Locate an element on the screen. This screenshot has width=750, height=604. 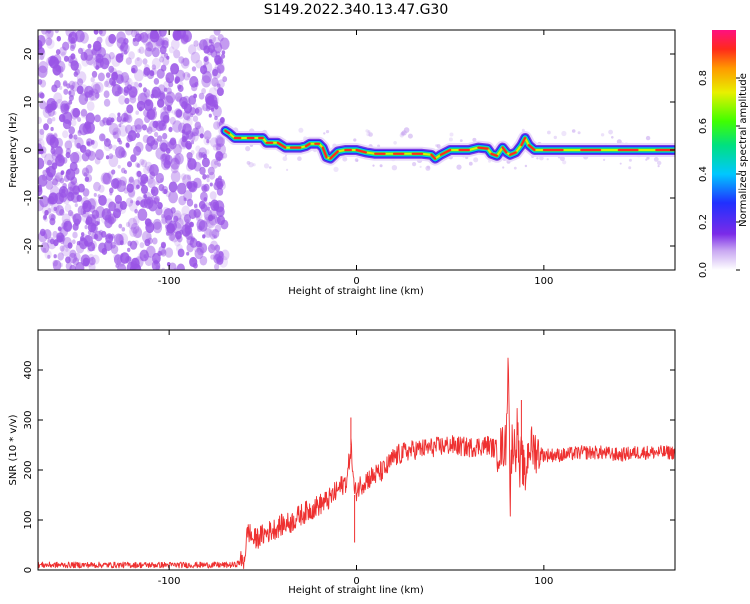
spectrogram-y-axis-label: Frequency (Hz) is located at coordinates (13, 150).